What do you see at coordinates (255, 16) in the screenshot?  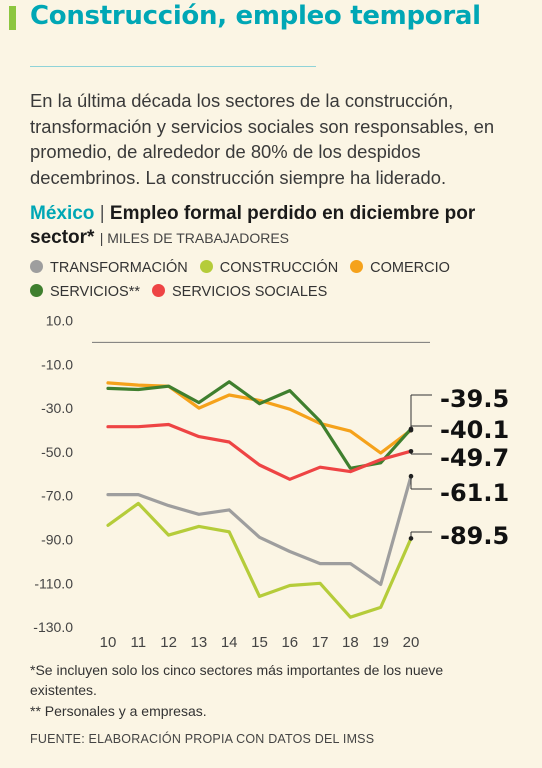 I see `page-title: Construcción, empleo temporal` at bounding box center [255, 16].